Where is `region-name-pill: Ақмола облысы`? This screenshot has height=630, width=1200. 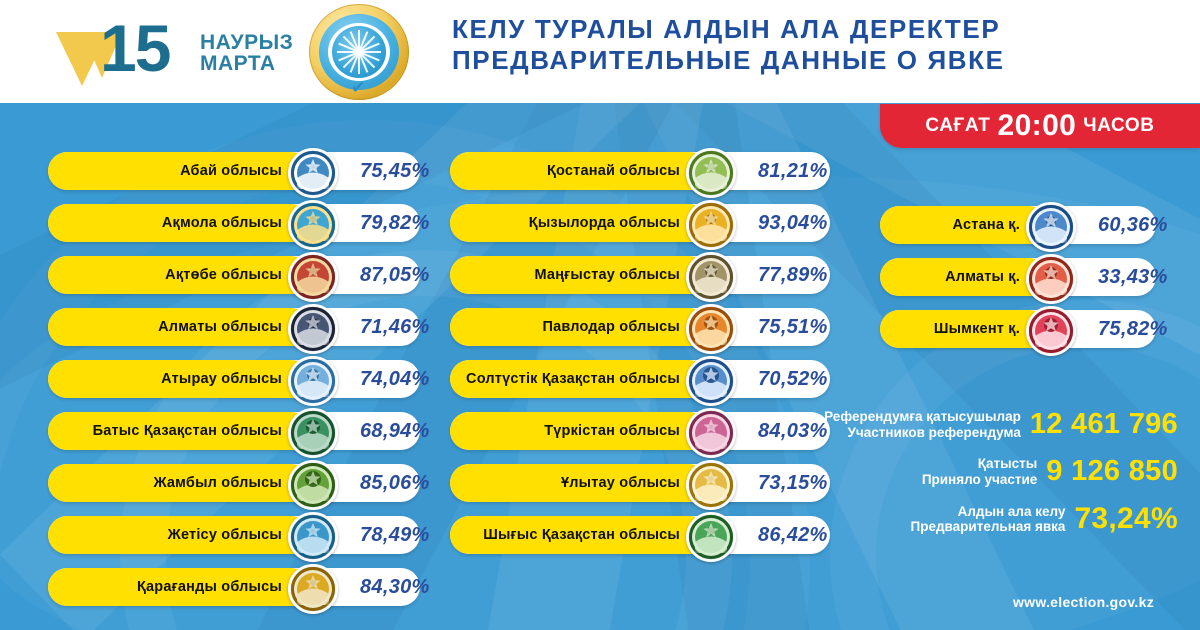
region-name-pill: Ақмола облысы is located at coordinates (179, 223).